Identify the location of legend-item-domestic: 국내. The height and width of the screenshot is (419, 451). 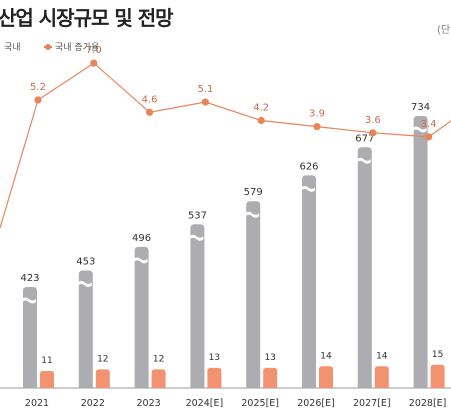
(10, 46).